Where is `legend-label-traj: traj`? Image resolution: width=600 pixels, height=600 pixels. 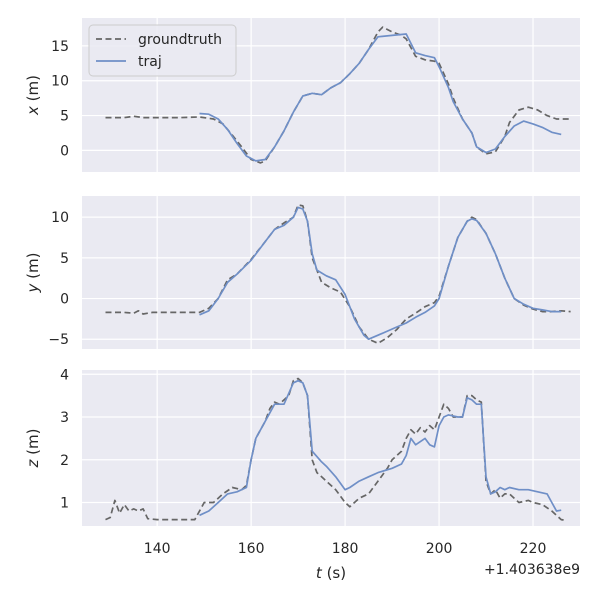 legend-label-traj: traj is located at coordinates (150, 62).